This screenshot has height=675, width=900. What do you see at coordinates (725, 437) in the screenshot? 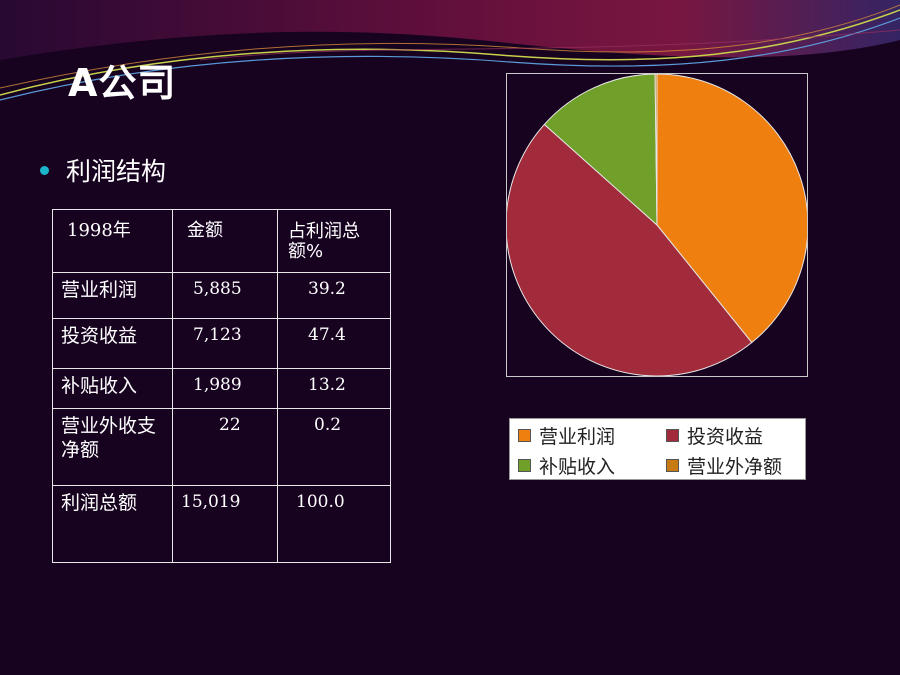
I see `legend-label: 投资收益` at bounding box center [725, 437].